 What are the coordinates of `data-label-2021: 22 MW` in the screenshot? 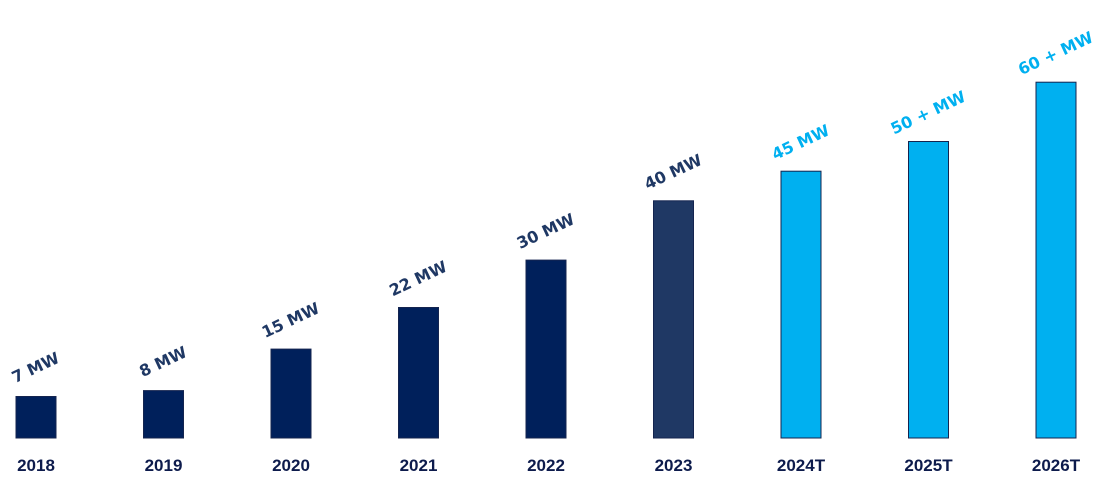 It's located at (418, 278).